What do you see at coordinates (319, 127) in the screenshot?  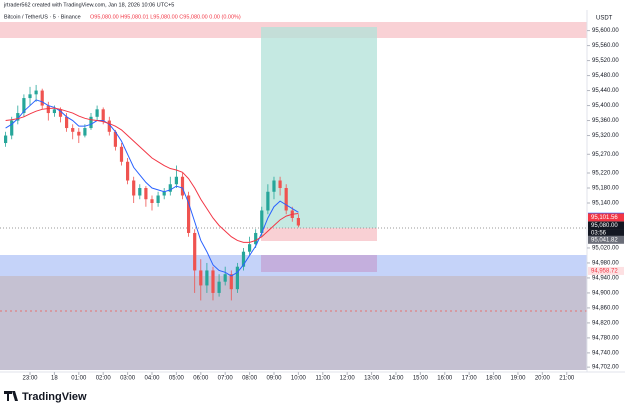 I see `target-zone` at bounding box center [319, 127].